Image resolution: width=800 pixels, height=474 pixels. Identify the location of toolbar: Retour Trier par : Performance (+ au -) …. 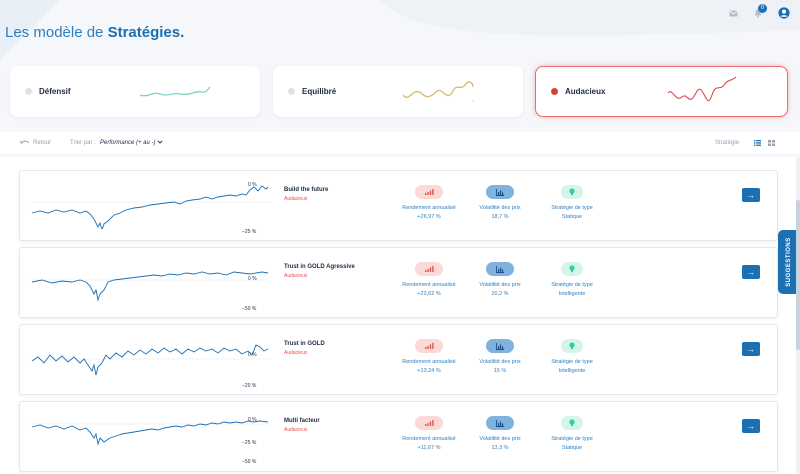
(400, 143).